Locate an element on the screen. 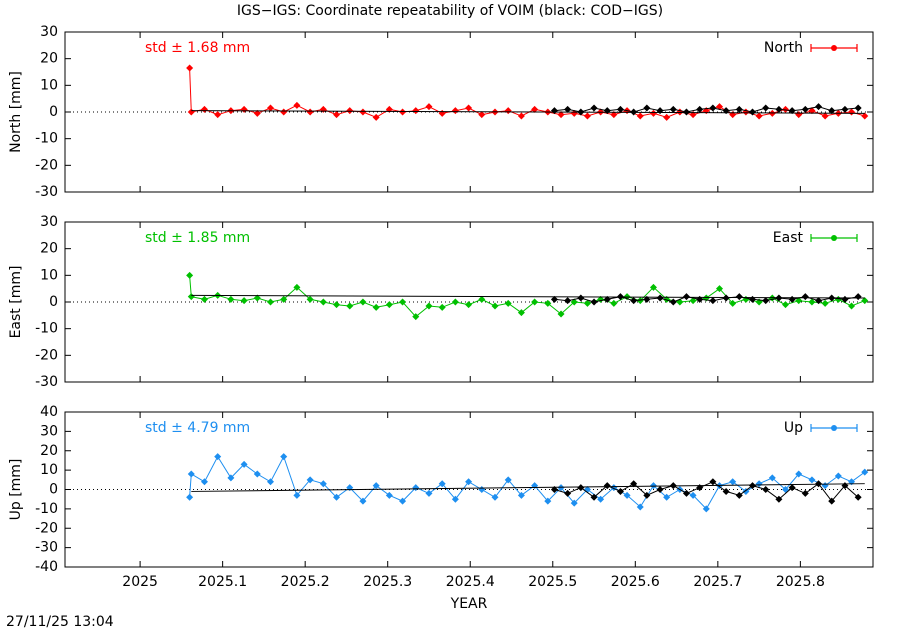 Image resolution: width=900 pixels, height=634 pixels. y-axis-label: North [mm] is located at coordinates (16, 112).